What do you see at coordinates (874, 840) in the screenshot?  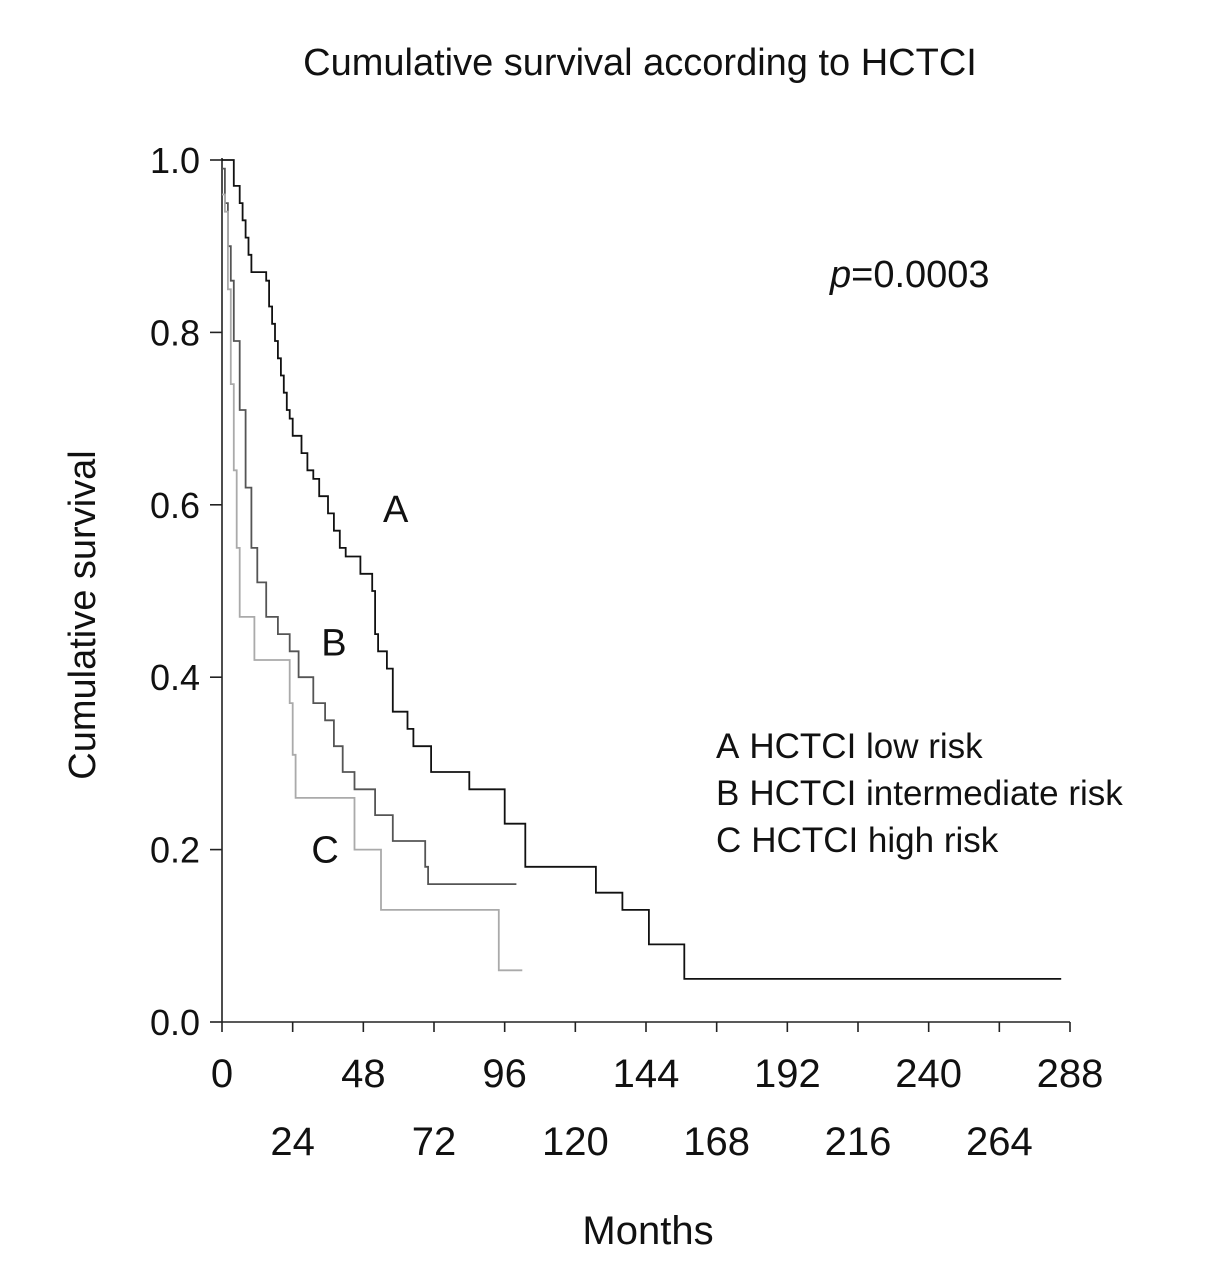 I see `legend-text: HCTCI high risk` at bounding box center [874, 840].